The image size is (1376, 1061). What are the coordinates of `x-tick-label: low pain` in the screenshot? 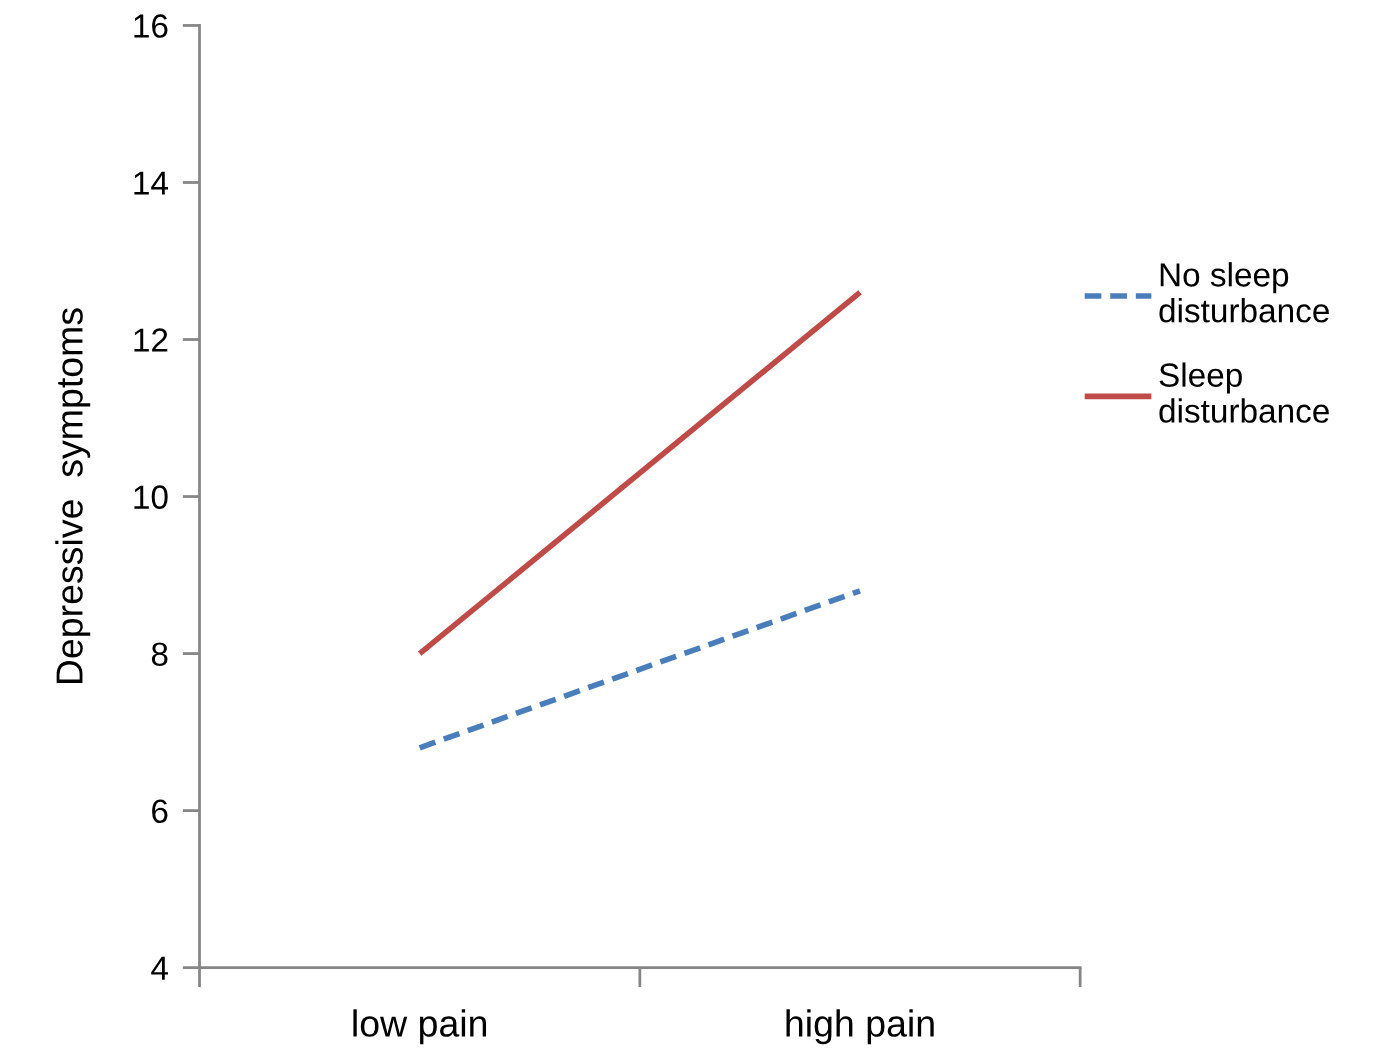 It's located at (420, 1027).